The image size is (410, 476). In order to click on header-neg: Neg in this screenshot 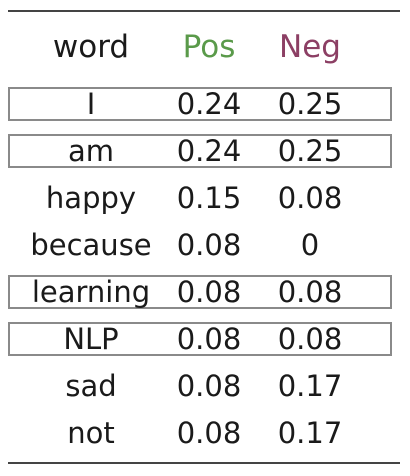, I will do `click(310, 47)`.